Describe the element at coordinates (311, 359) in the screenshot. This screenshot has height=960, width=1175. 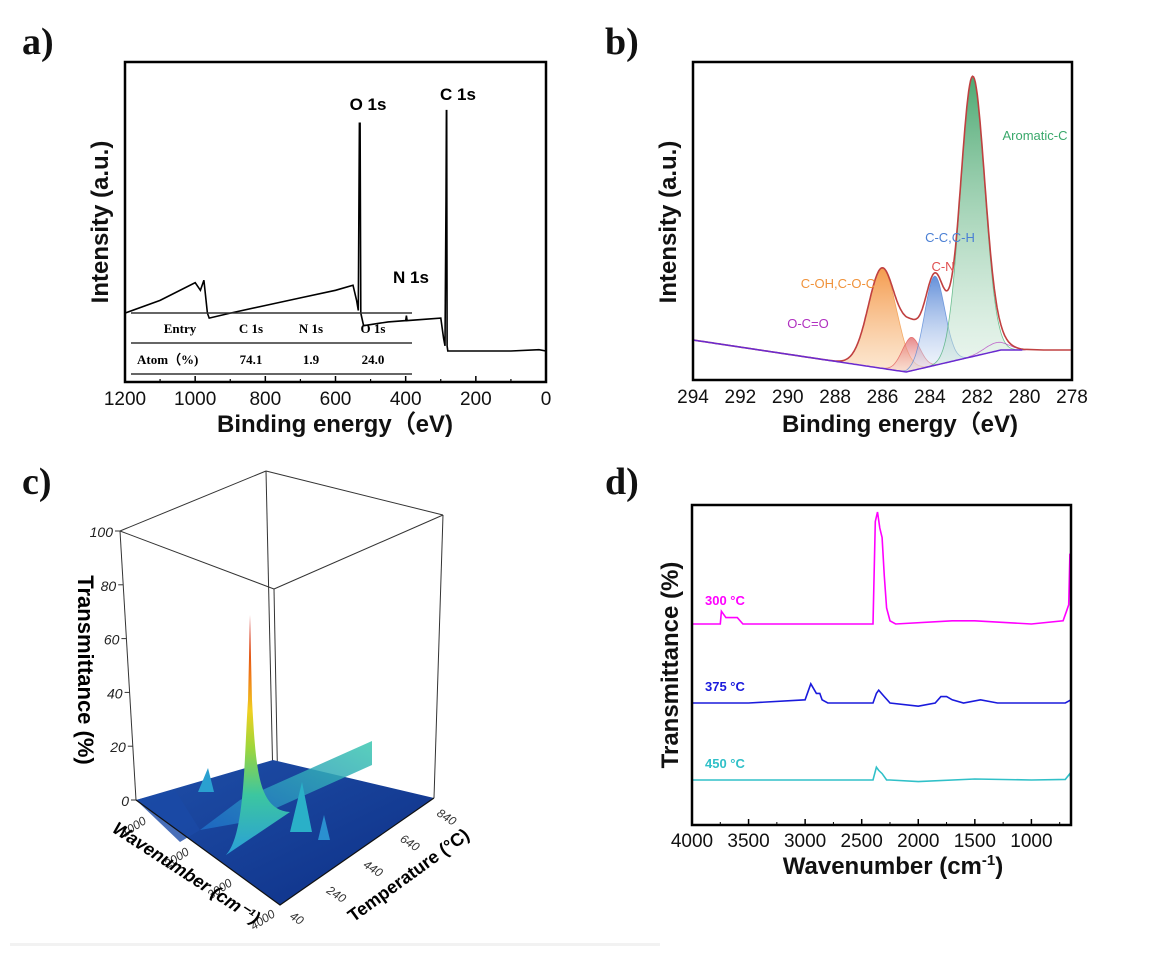
I see `table-cell-n1s: 1.9` at that location.